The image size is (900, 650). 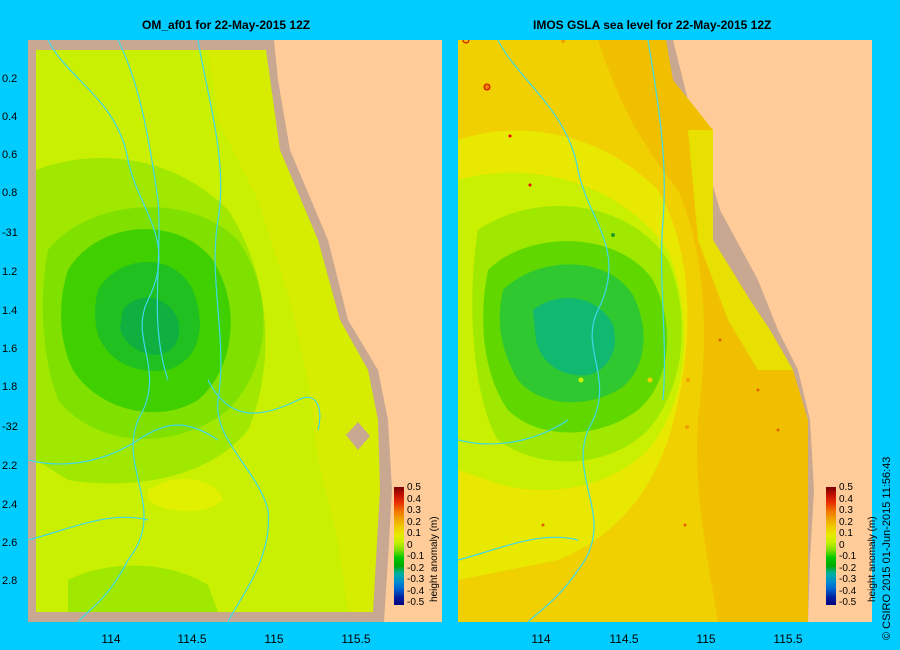 I want to click on colorbar-label-right: height anomaly (m), so click(x=872, y=559).